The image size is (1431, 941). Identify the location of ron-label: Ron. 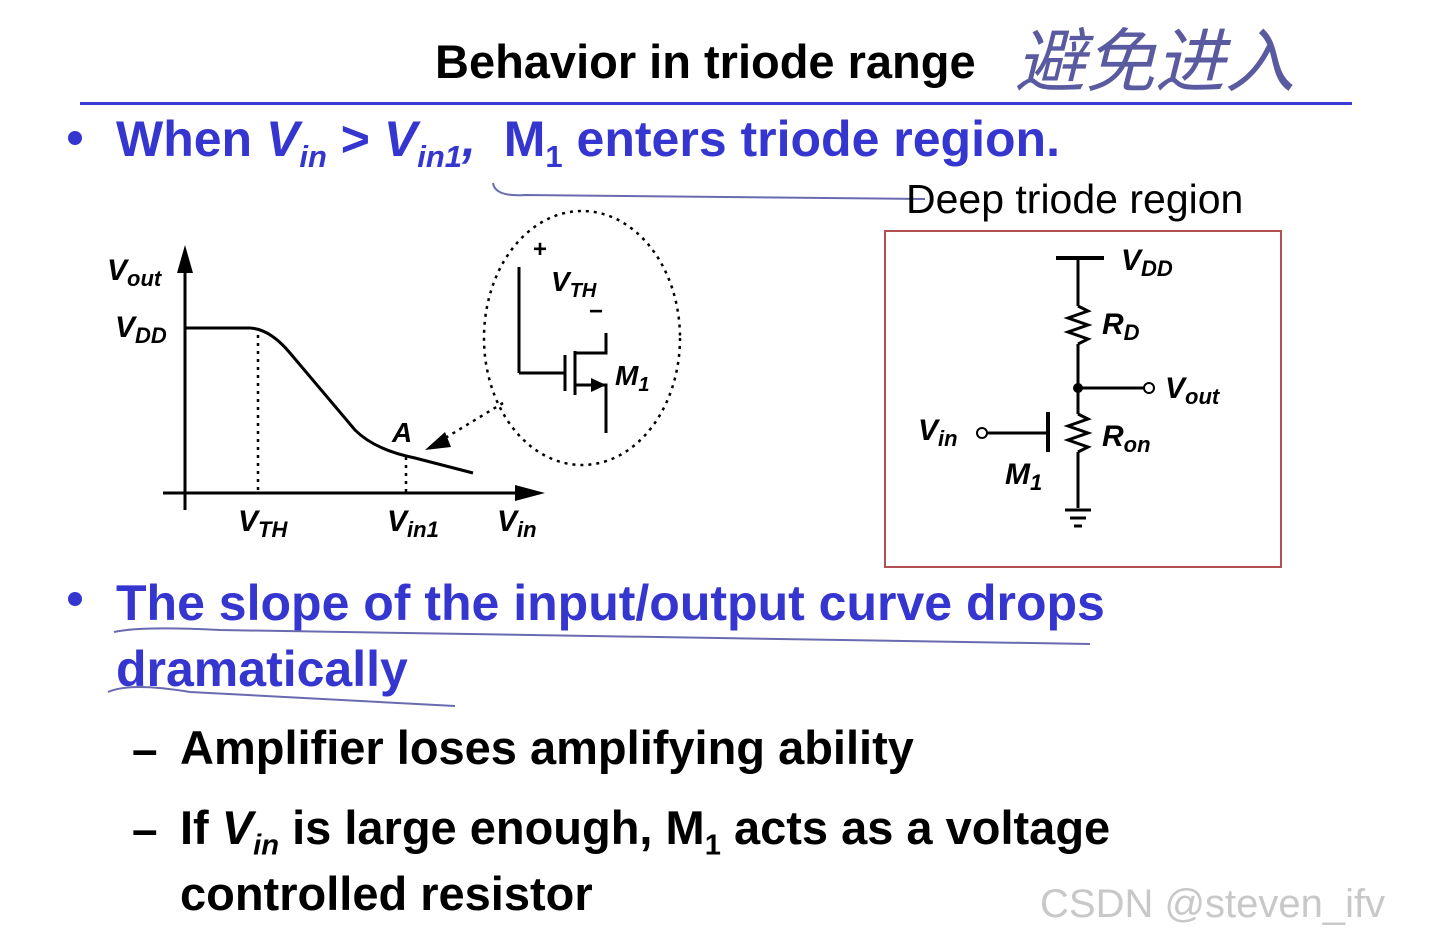
(1126, 438).